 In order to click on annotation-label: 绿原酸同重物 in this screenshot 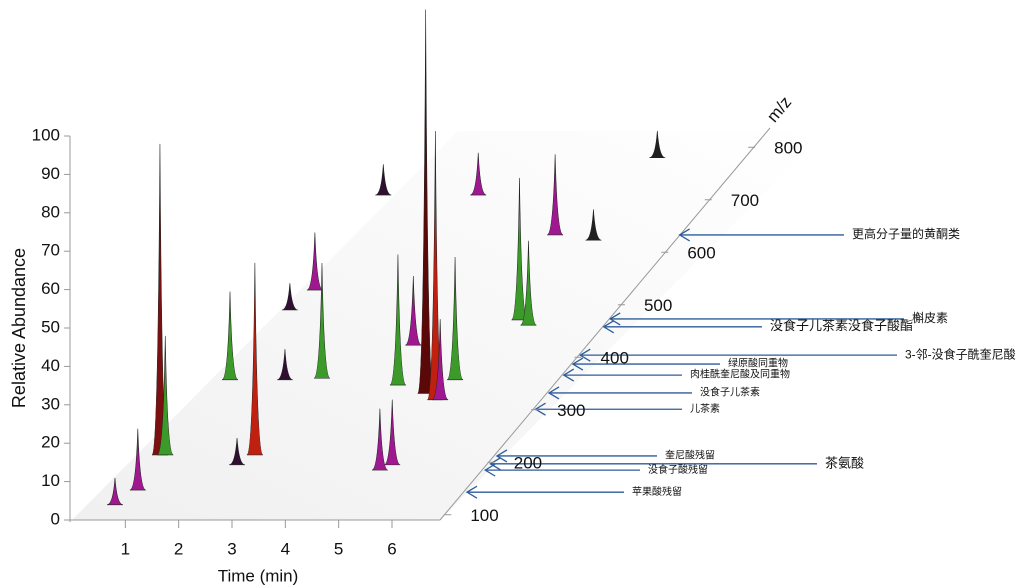, I will do `click(758, 363)`.